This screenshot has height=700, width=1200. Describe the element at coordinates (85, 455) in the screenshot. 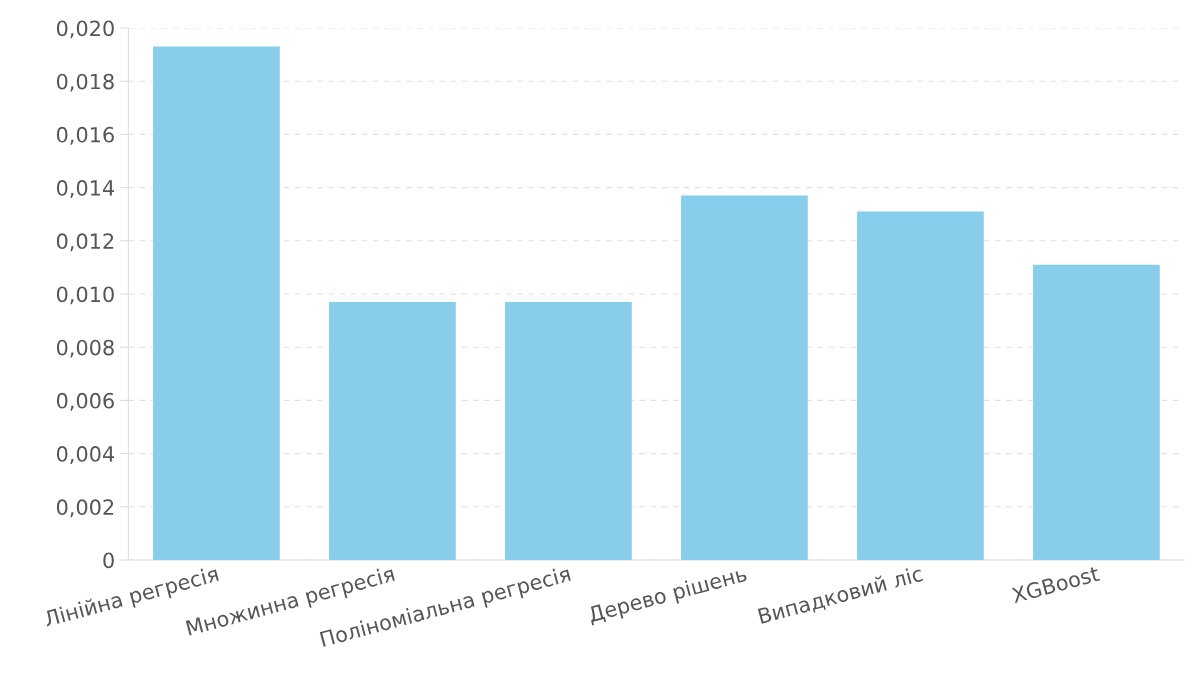

I see `y-tick-label: 0,004` at that location.